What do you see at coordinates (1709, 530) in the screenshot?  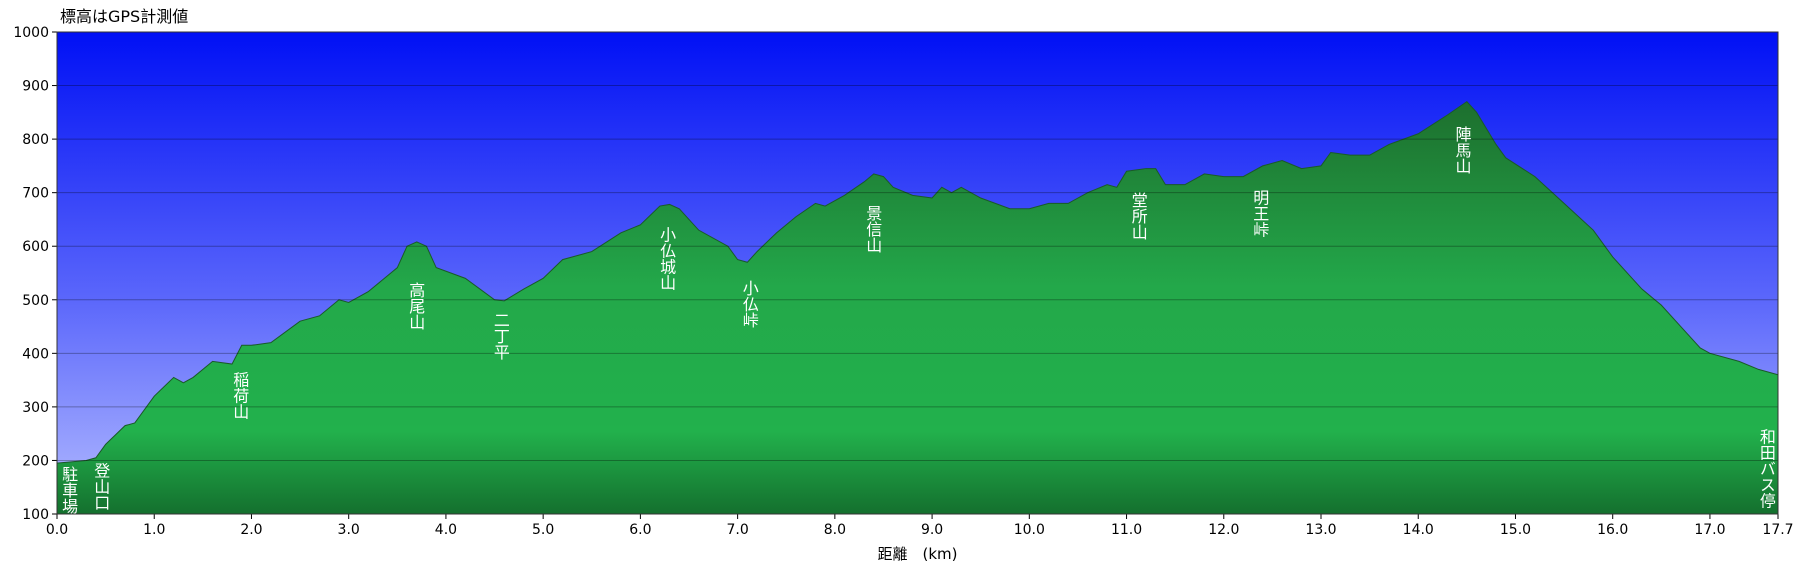 I see `x-tick-label: 17.0` at bounding box center [1709, 530].